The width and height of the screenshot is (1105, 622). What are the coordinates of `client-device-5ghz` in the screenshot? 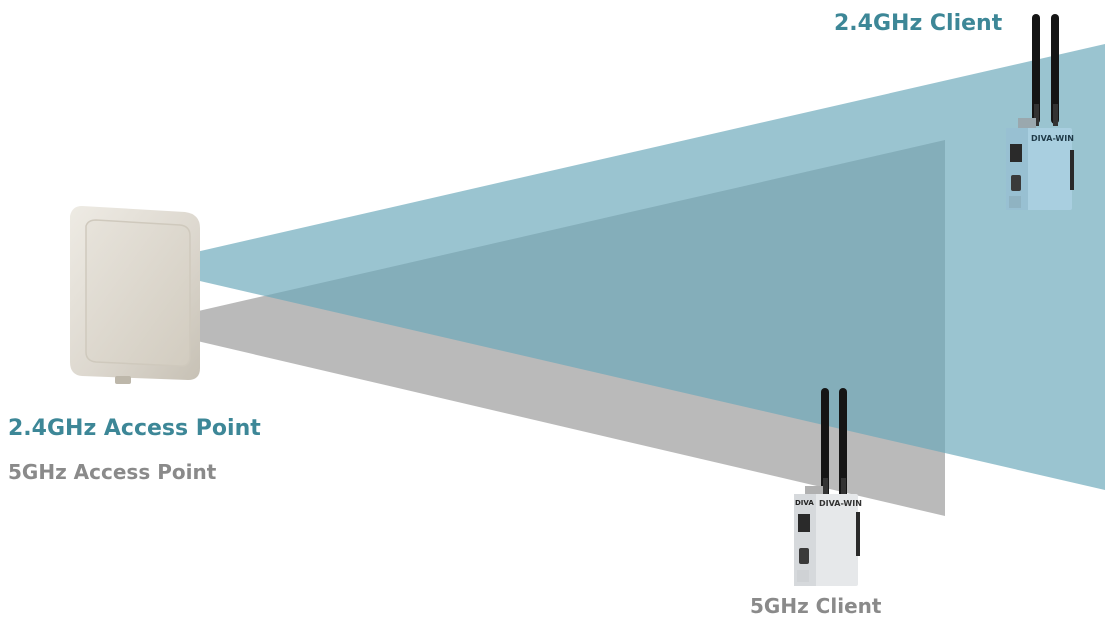 It's located at (827, 487).